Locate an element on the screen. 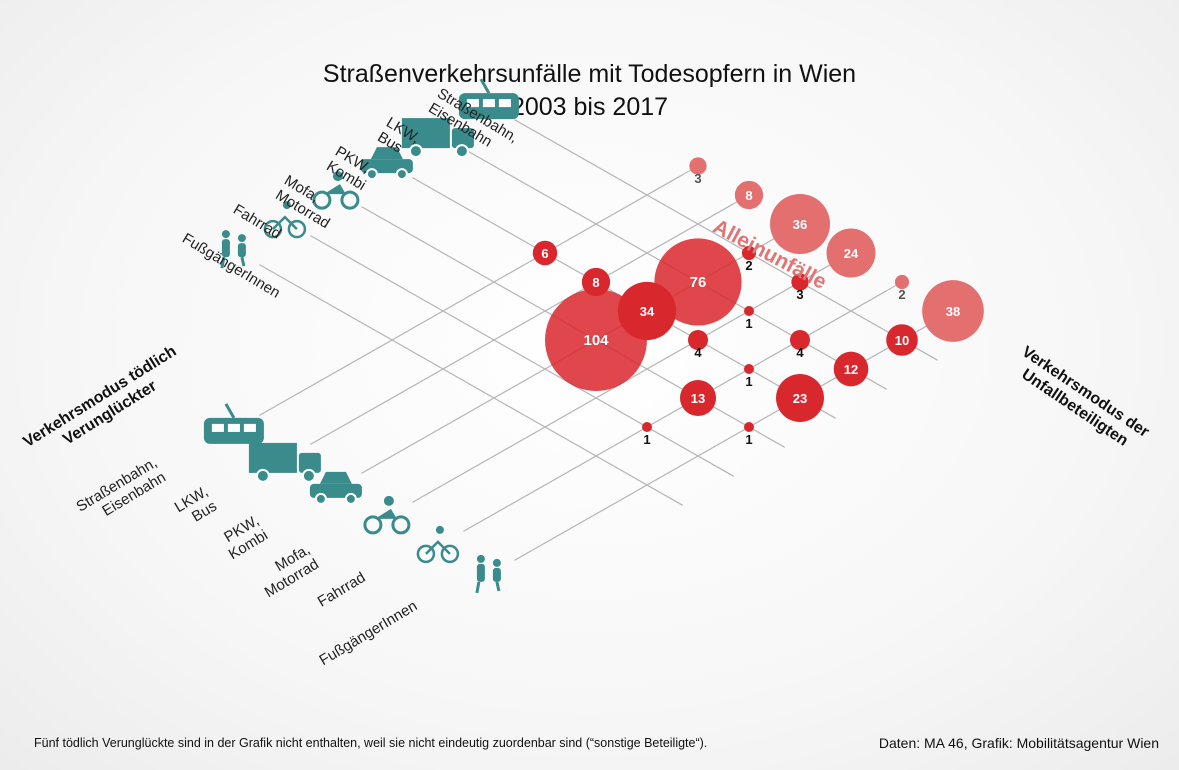 Image resolution: width=1179 pixels, height=770 pixels. bubble-label: 3 is located at coordinates (799, 294).